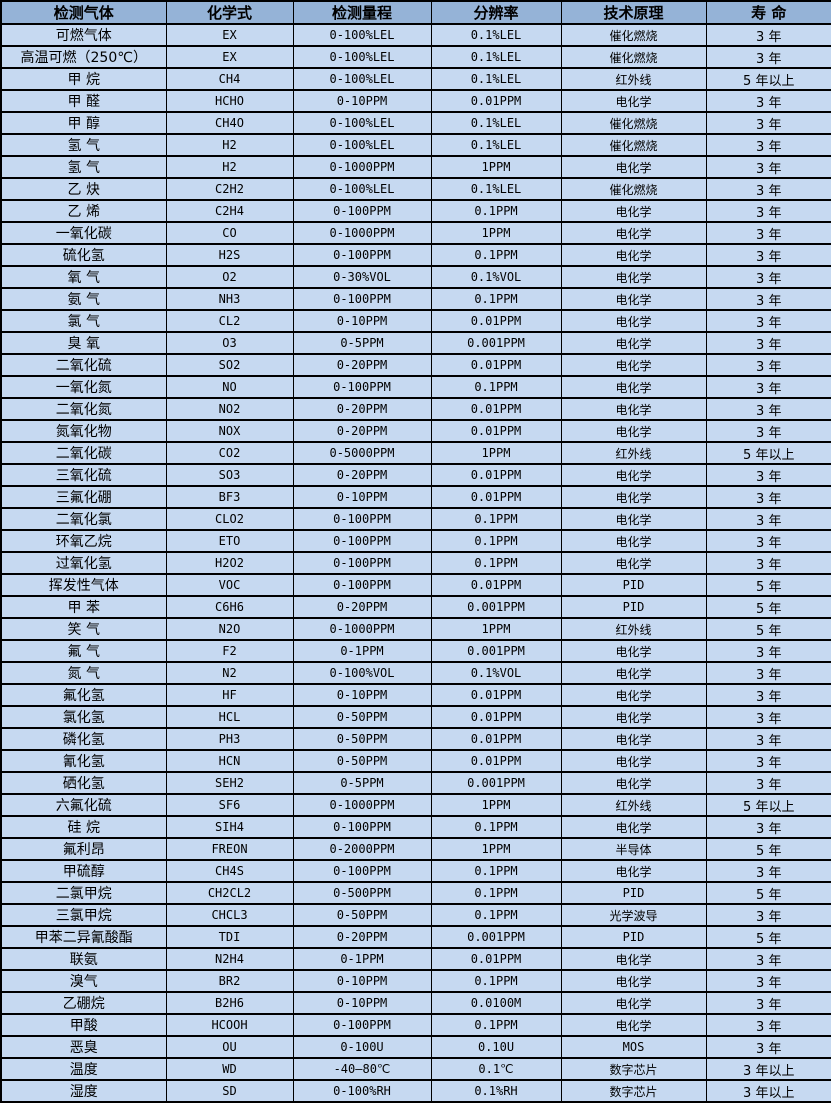 Image resolution: width=831 pixels, height=1103 pixels. What do you see at coordinates (229, 299) in the screenshot?
I see `cell-formula: NH3` at bounding box center [229, 299].